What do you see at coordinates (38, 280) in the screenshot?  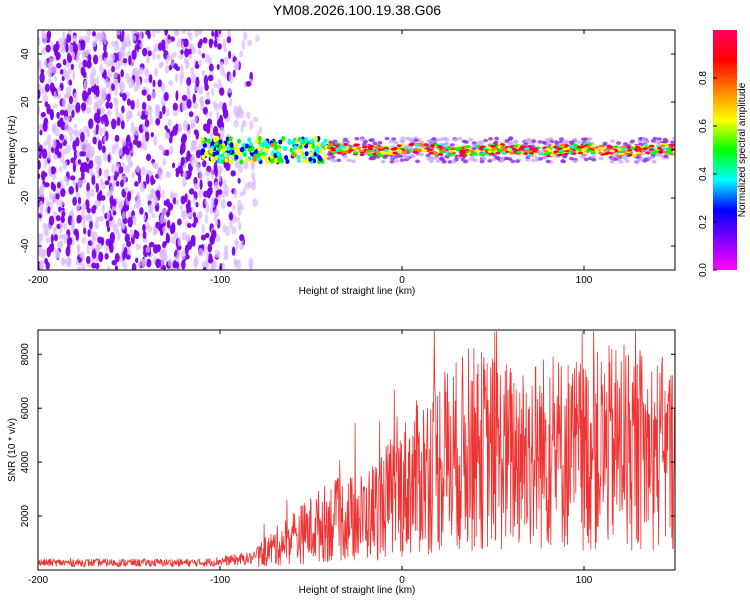 I see `spectrogram-xtick-label: -200` at bounding box center [38, 280].